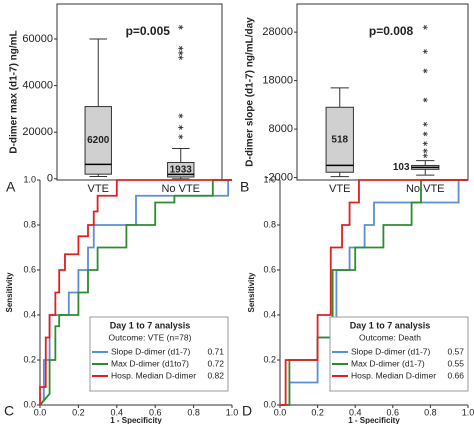 Image resolution: width=474 pixels, height=424 pixels. What do you see at coordinates (50, 179) in the screenshot?
I see `y-tick-label: 0` at bounding box center [50, 179].